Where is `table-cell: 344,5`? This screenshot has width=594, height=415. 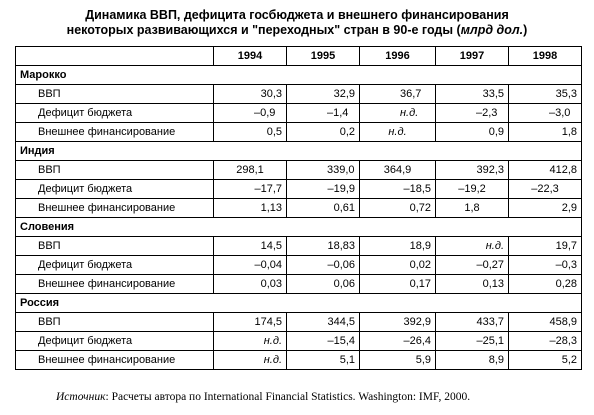 table-cell: 344,5 is located at coordinates (323, 322).